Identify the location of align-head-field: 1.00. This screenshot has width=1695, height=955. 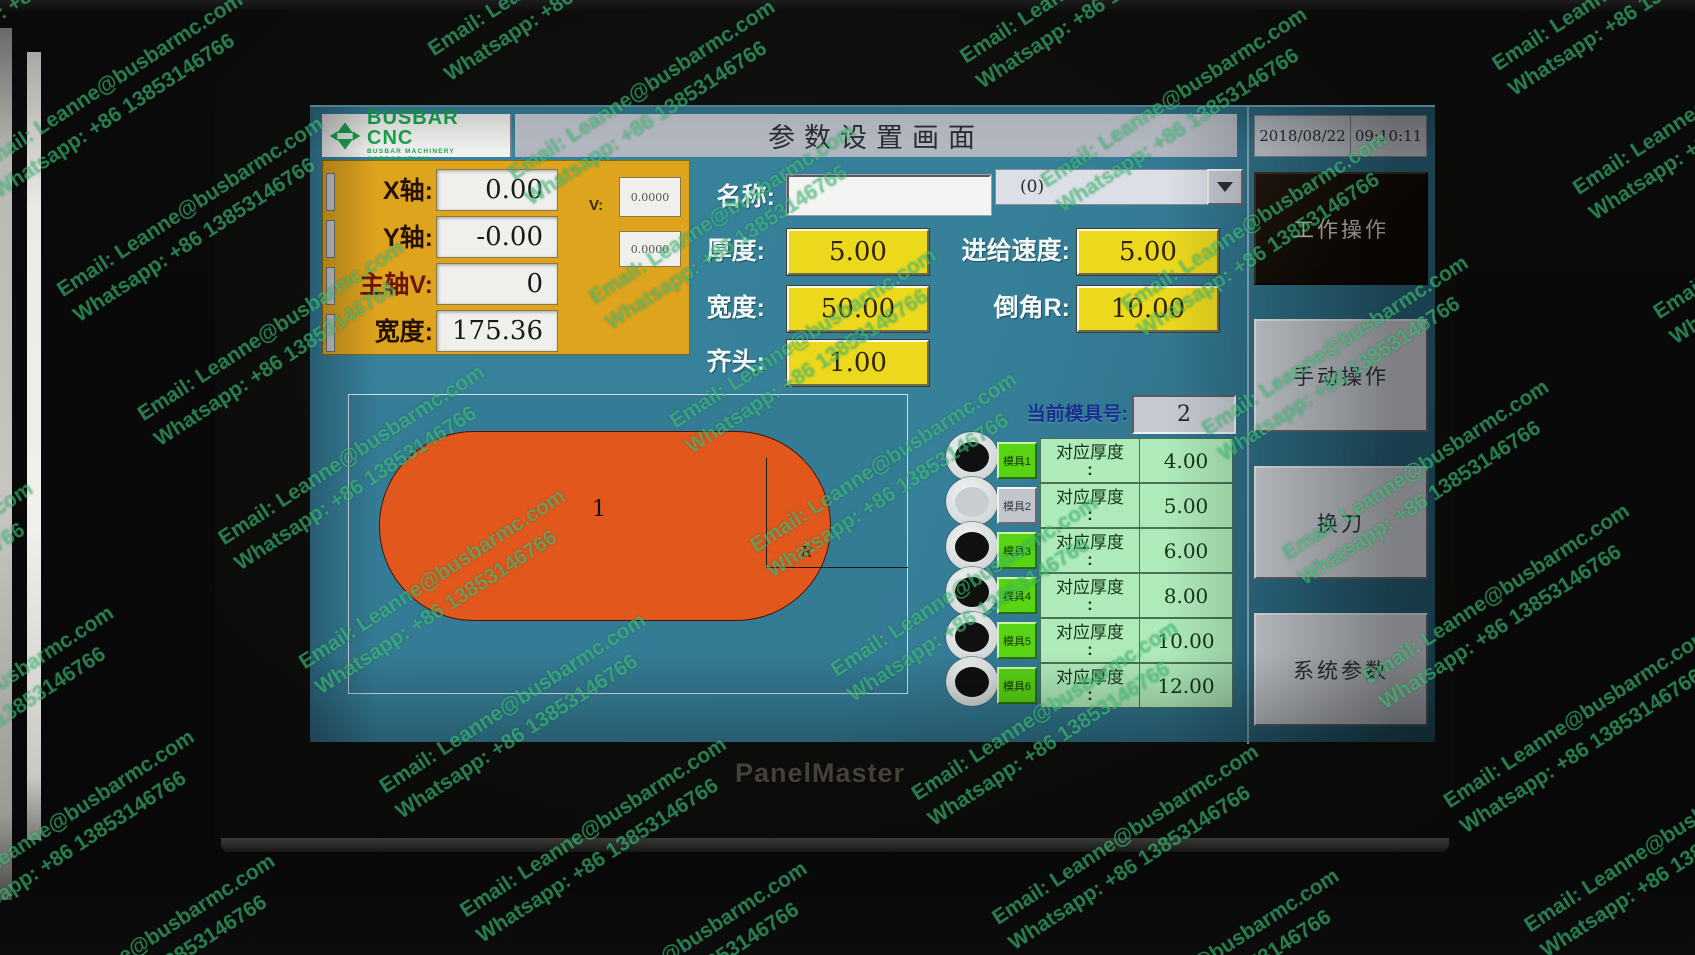
(858, 363).